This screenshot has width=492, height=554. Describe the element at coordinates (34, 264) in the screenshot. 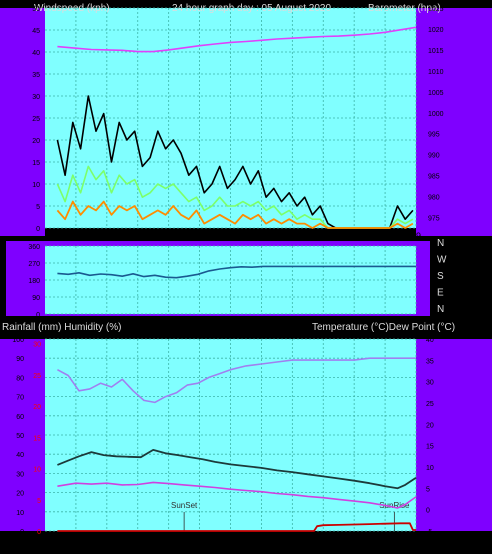

I see `direction-y-tick-label: 270` at that location.